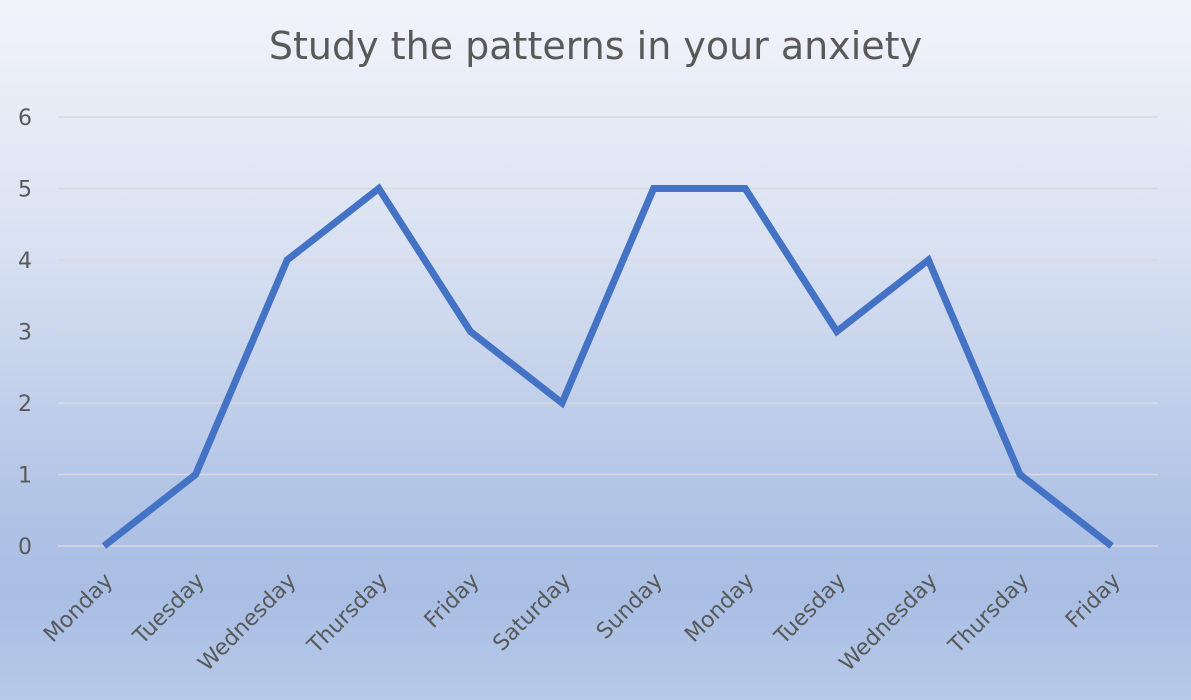 The height and width of the screenshot is (700, 1191). What do you see at coordinates (595, 46) in the screenshot?
I see `chart-title: Study the patterns in your anxiety` at bounding box center [595, 46].